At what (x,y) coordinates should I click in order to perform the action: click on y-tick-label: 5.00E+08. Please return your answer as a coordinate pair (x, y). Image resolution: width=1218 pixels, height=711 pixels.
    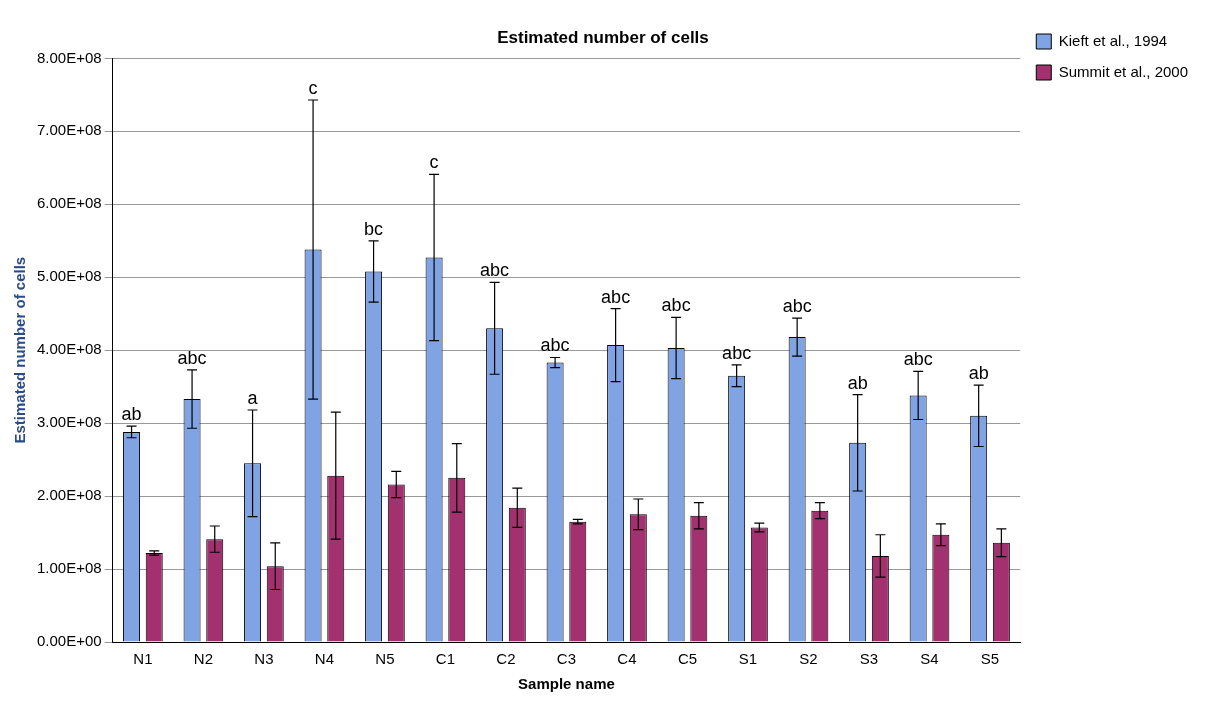
    Looking at the image, I should click on (69, 276).